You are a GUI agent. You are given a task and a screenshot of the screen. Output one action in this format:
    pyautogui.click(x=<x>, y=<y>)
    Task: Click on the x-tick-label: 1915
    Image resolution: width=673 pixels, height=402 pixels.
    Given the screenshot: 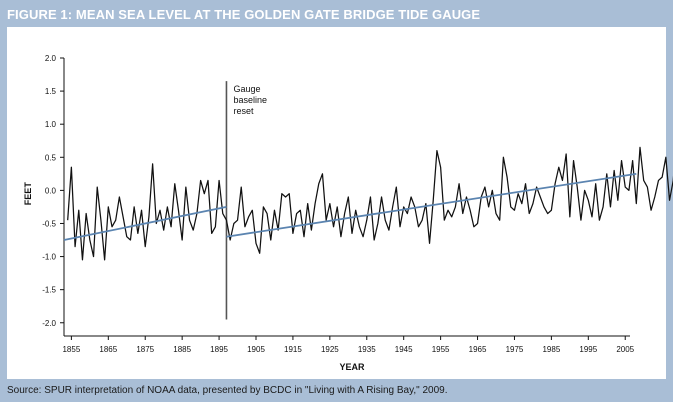 What is the action you would take?
    pyautogui.click(x=293, y=349)
    